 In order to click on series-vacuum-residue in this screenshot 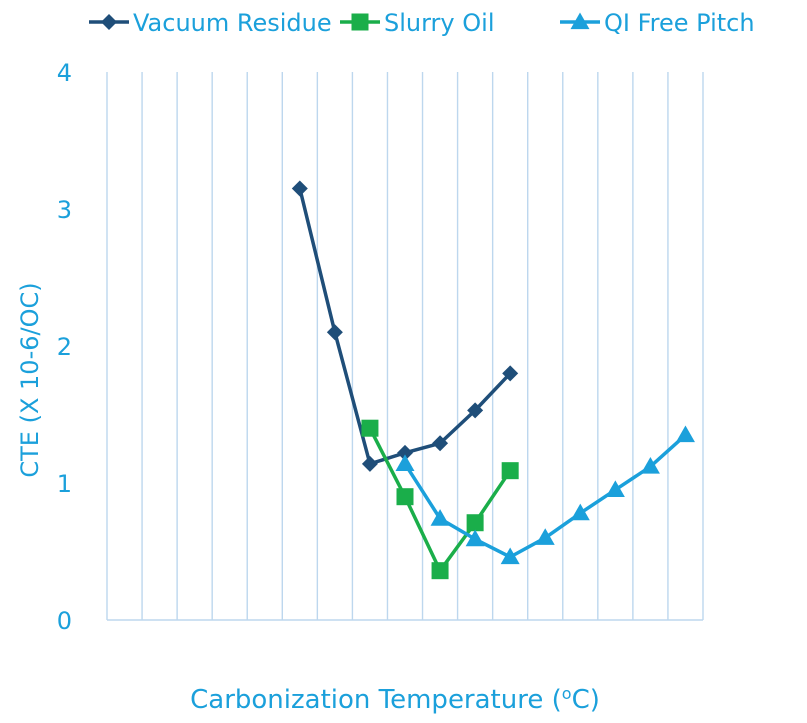, I will do `click(405, 326)`.